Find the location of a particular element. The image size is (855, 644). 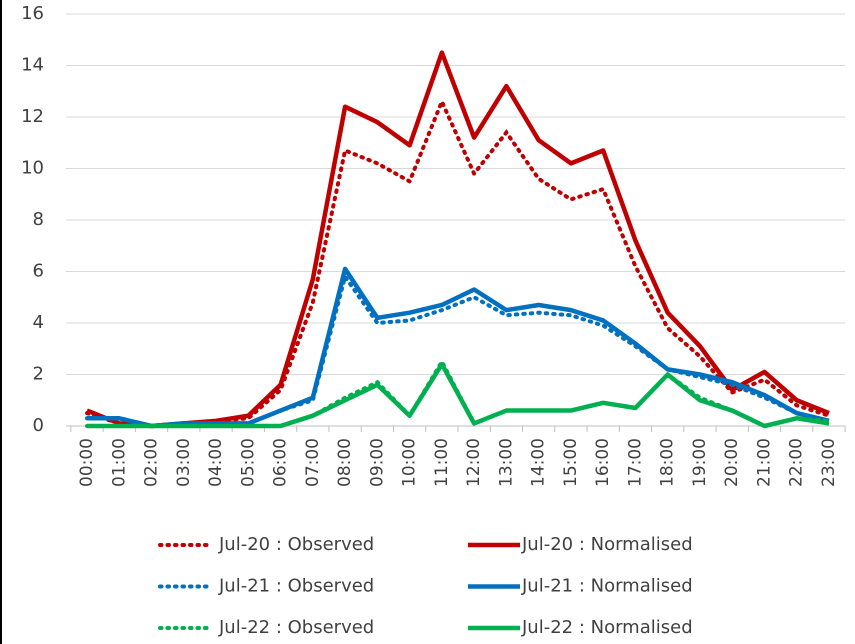

x-tick-label: 21:00 is located at coordinates (764, 462).